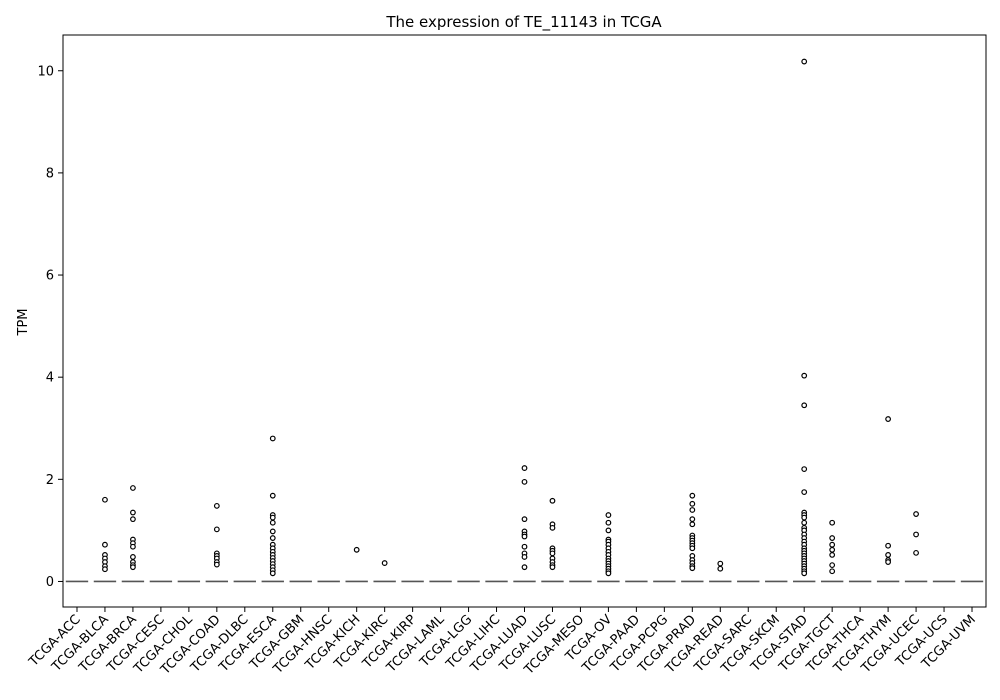  Describe the element at coordinates (50, 276) in the screenshot. I see `y-tick-label: 6` at that location.